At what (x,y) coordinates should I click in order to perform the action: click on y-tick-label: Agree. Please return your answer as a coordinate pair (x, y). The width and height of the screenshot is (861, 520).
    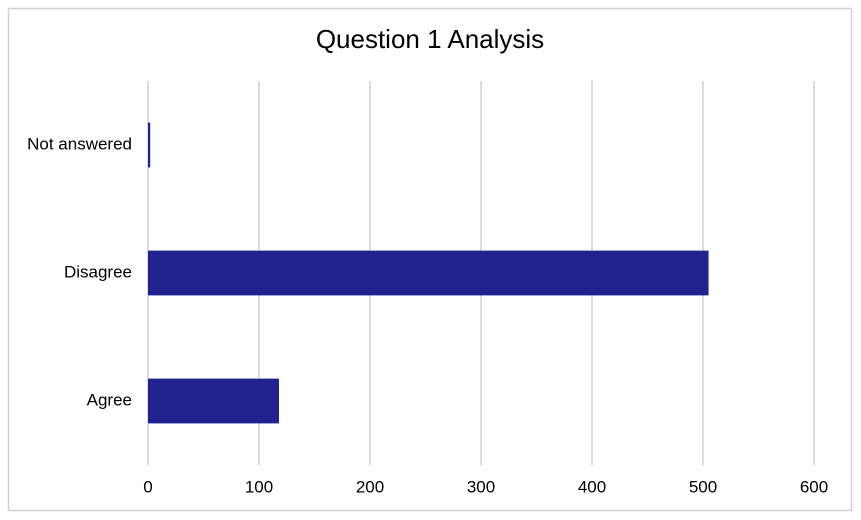
    Looking at the image, I should click on (109, 399).